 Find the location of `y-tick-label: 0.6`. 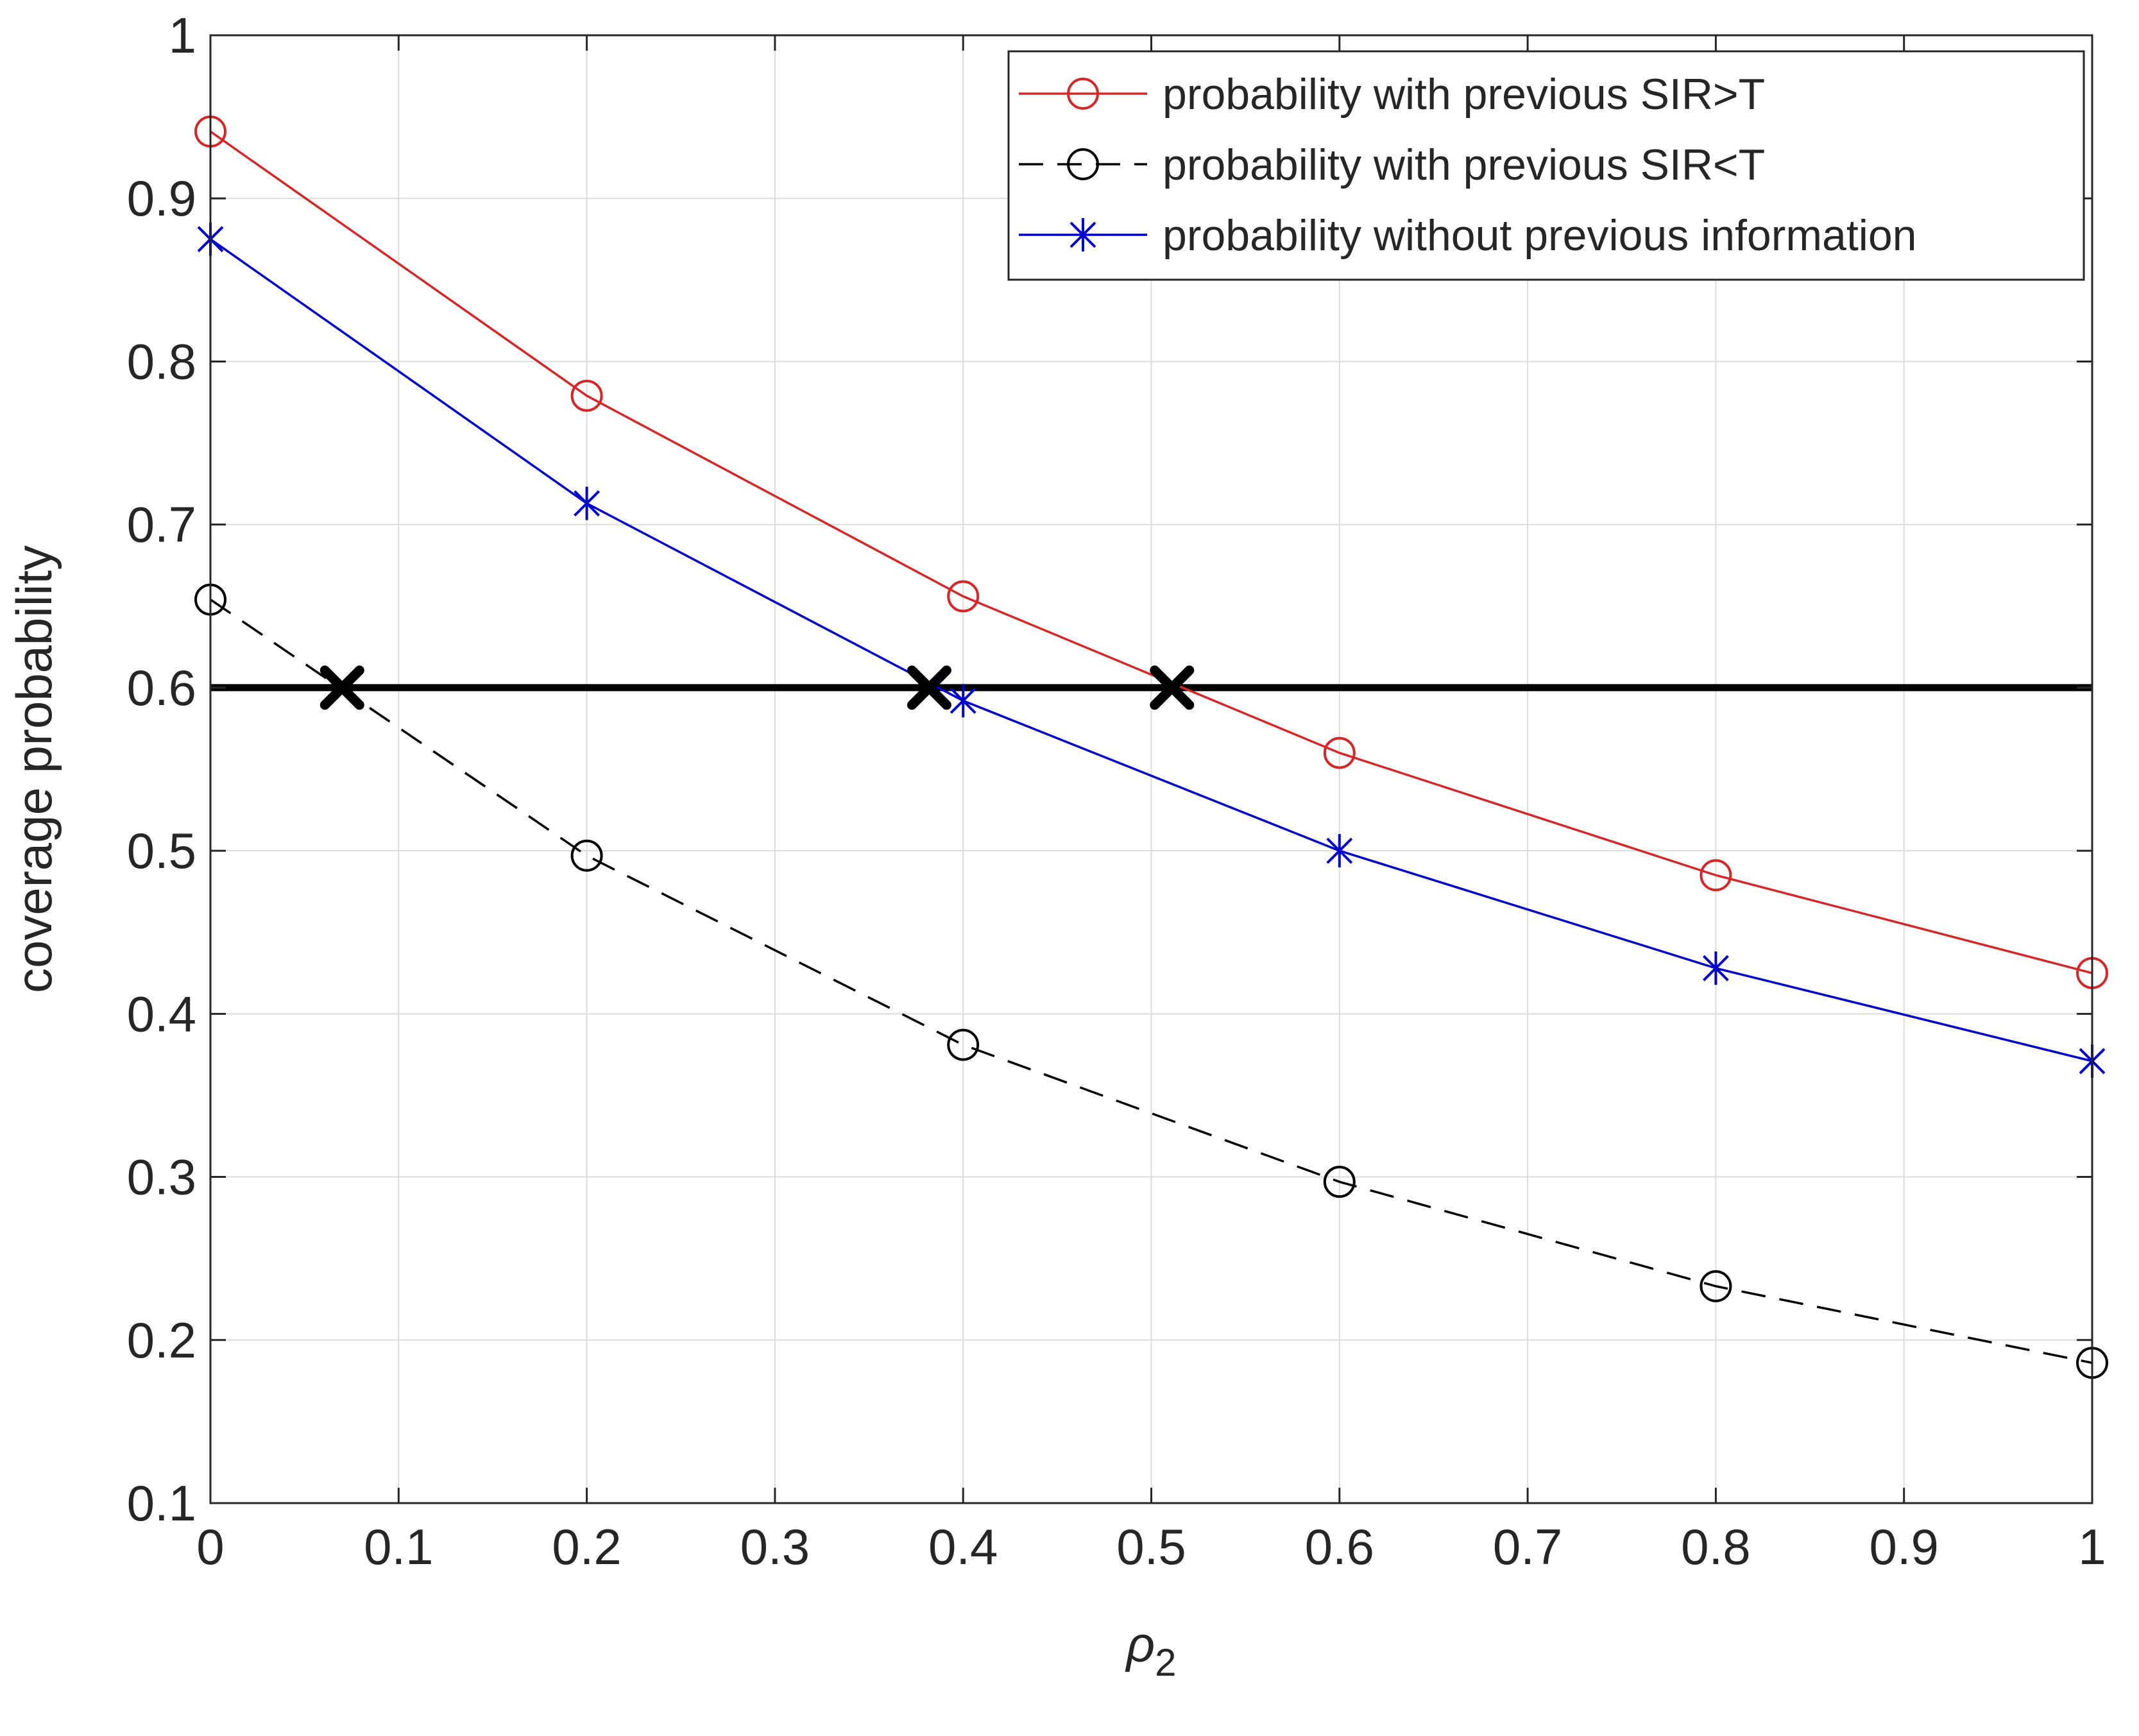

y-tick-label: 0.6 is located at coordinates (161, 688).